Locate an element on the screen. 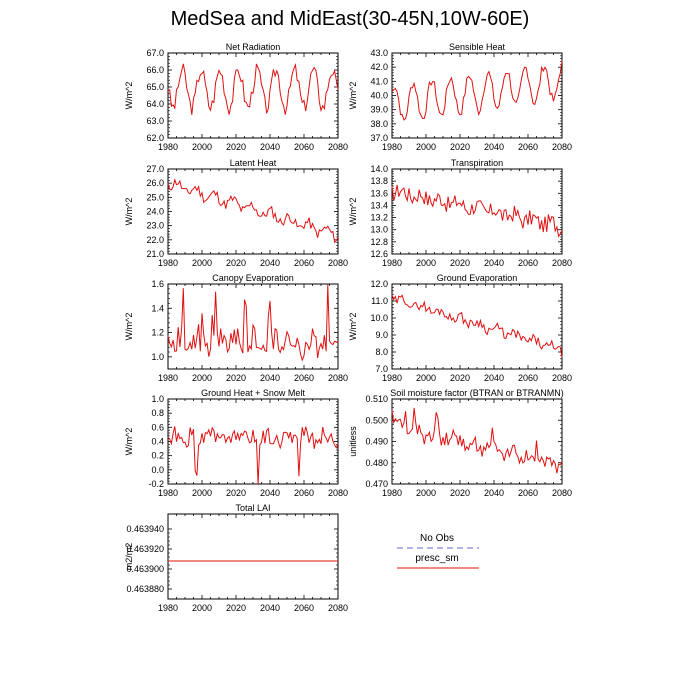 This screenshot has height=700, width=700. y-tick-label: 21.0 is located at coordinates (155, 254).